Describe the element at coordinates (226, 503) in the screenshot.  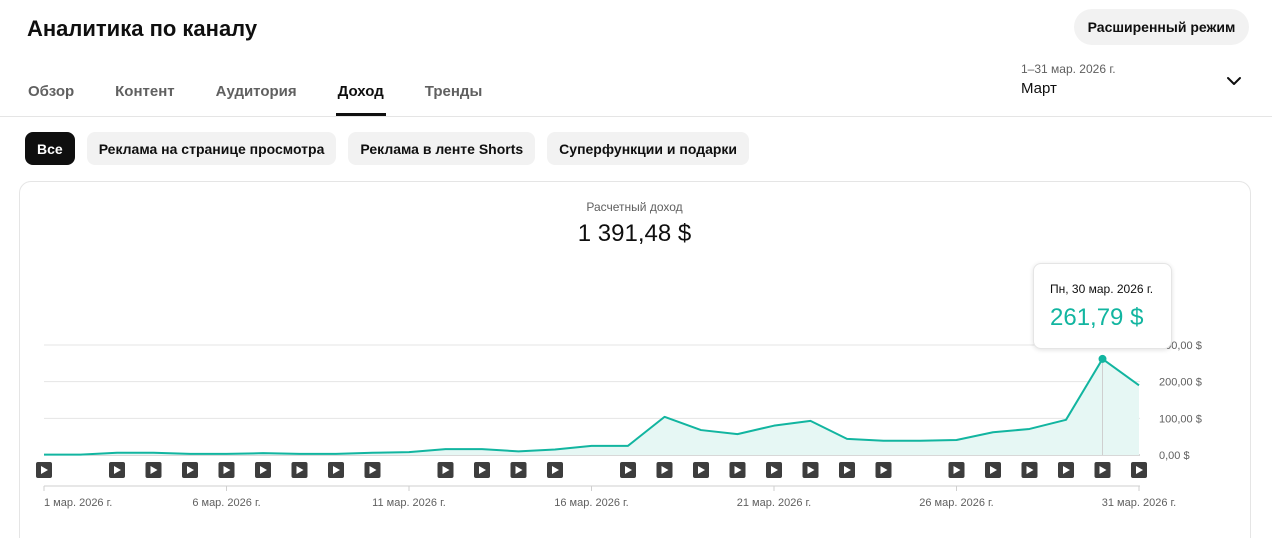
I see `x-tick-label: 6 мар. 2026 г.` at that location.